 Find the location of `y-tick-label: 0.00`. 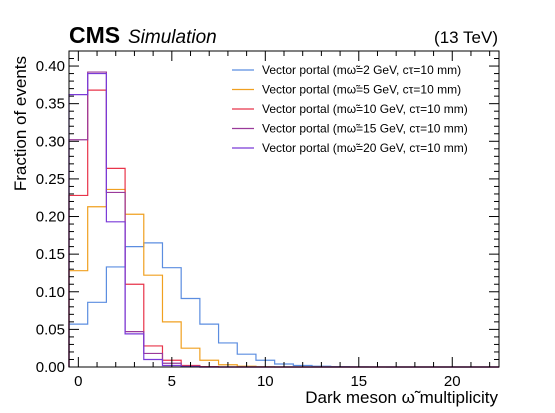

y-tick-label: 0.00 is located at coordinates (50, 367).